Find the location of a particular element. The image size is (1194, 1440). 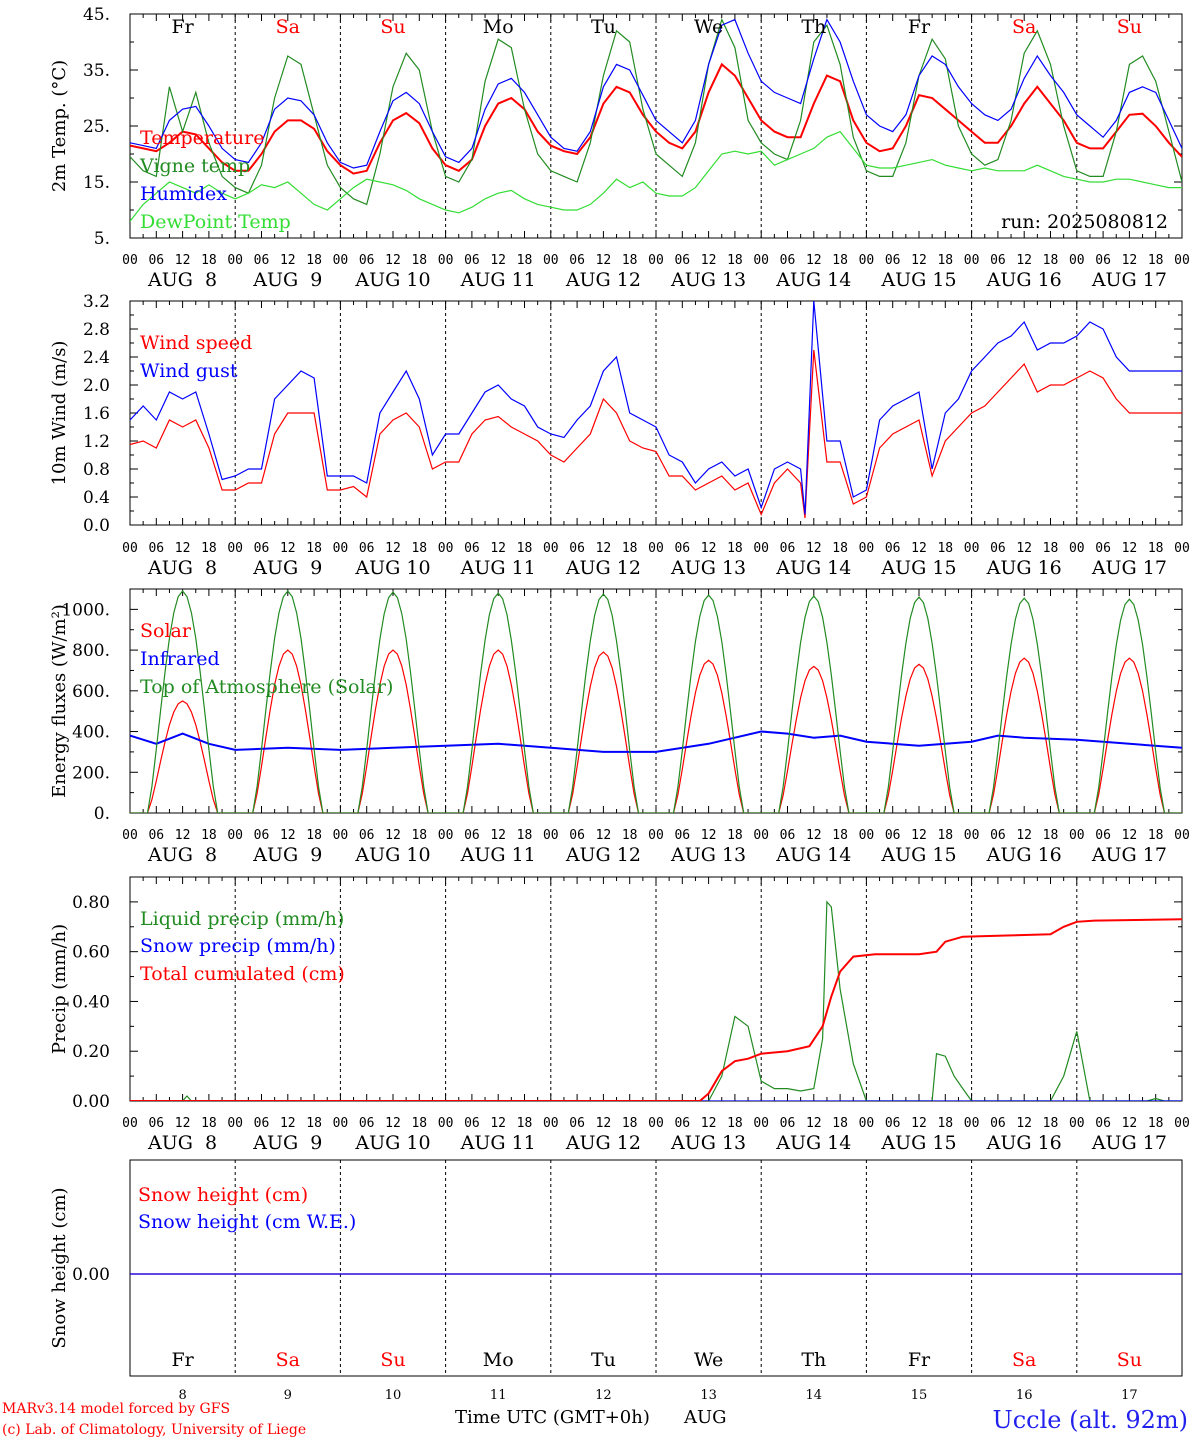

weekday-label-top: Sa is located at coordinates (1024, 27).